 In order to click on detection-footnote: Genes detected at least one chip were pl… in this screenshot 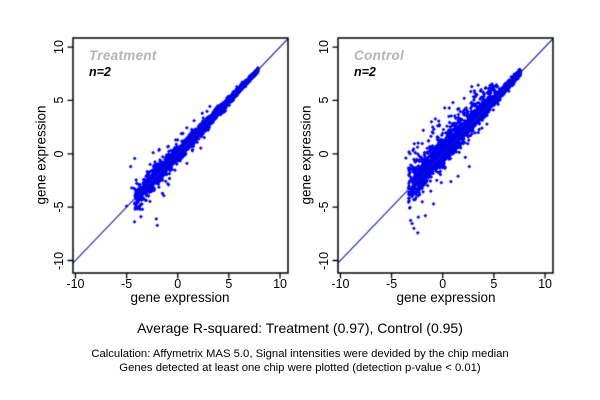, I will do `click(300, 368)`.